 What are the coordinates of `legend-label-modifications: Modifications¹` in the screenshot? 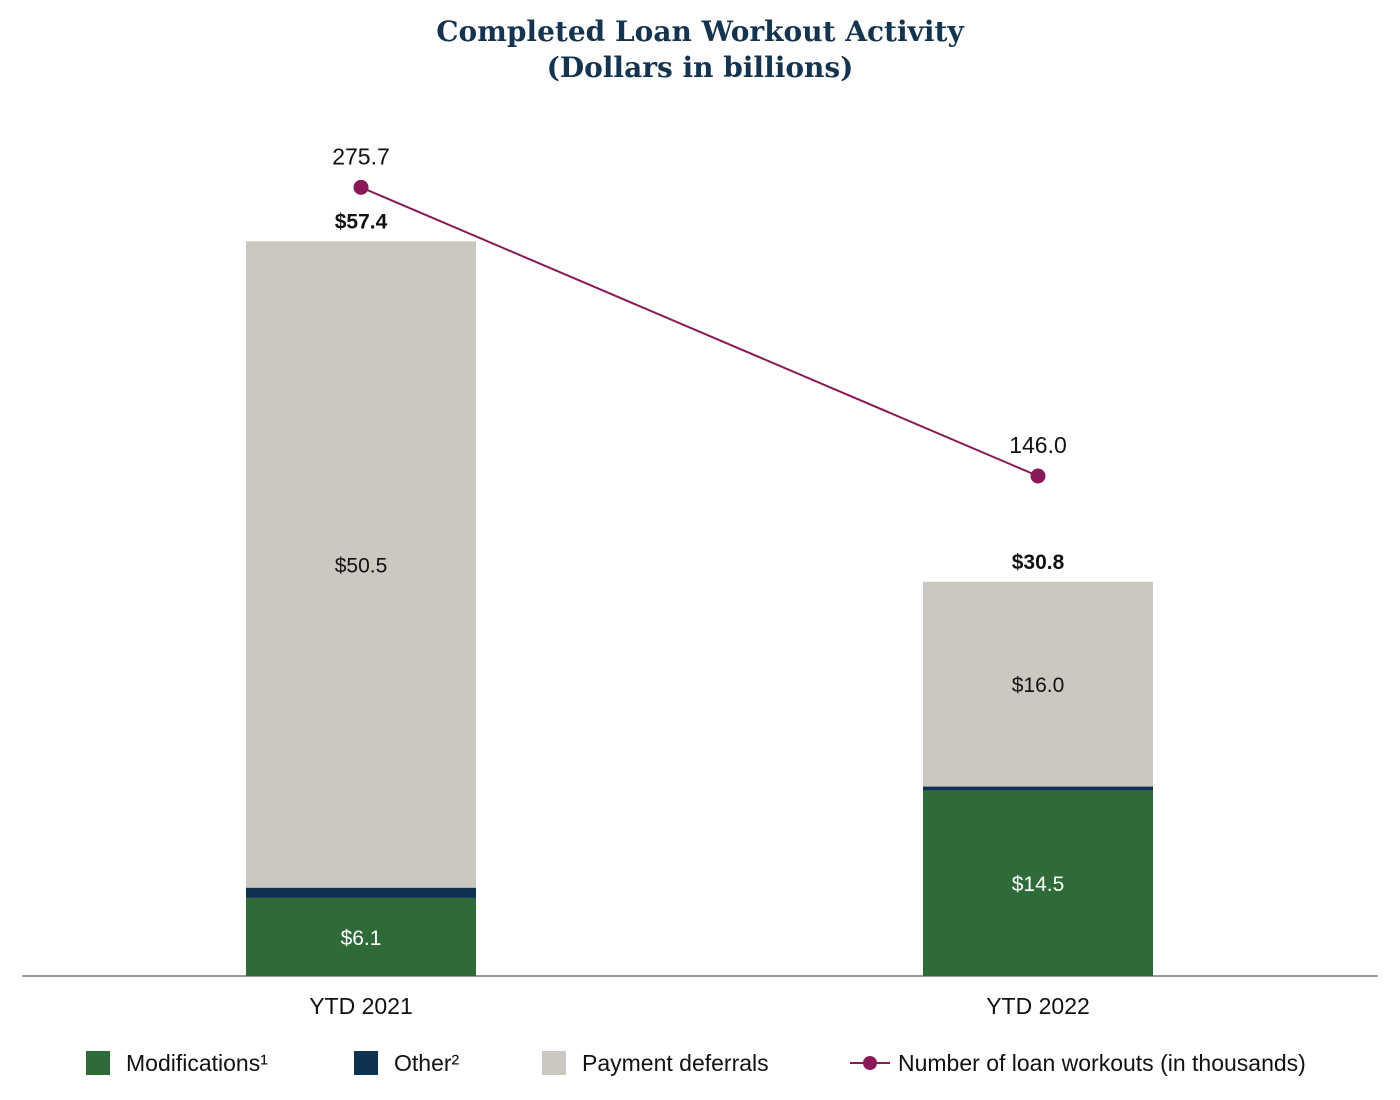 It's located at (197, 1062).